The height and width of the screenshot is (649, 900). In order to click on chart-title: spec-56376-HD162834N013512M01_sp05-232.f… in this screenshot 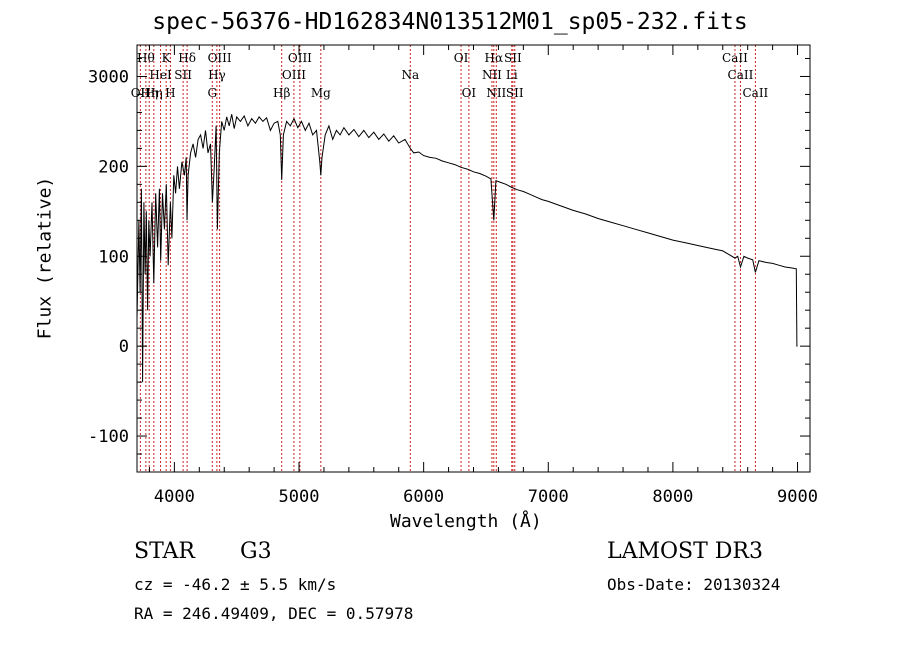, I will do `click(450, 22)`.